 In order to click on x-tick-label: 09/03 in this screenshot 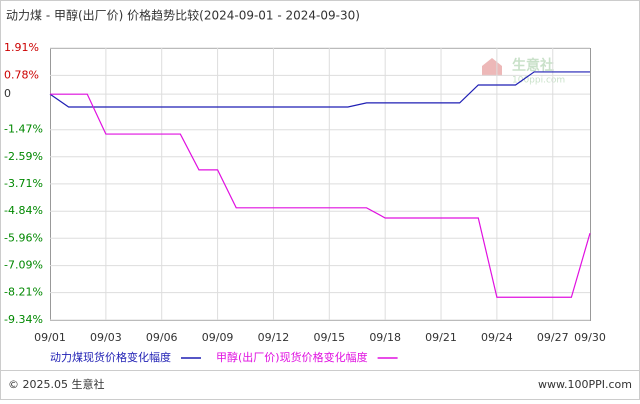, I will do `click(106, 337)`.